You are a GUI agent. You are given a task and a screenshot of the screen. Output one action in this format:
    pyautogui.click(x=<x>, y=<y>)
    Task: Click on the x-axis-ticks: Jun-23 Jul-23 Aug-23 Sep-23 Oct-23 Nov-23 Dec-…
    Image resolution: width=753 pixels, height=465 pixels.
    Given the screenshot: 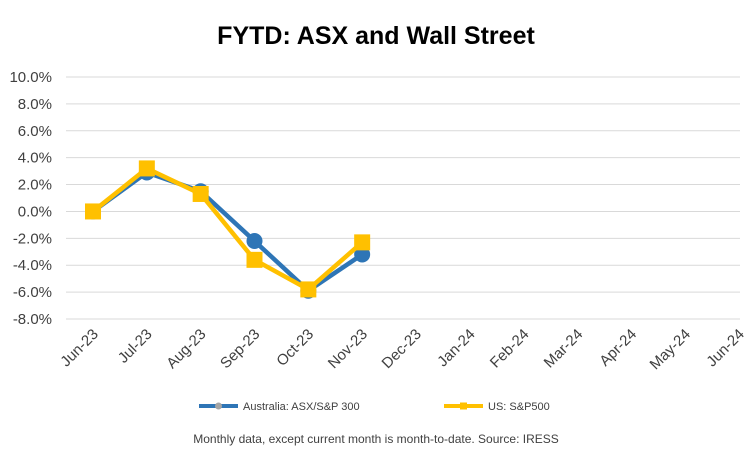 What is the action you would take?
    pyautogui.click(x=402, y=349)
    